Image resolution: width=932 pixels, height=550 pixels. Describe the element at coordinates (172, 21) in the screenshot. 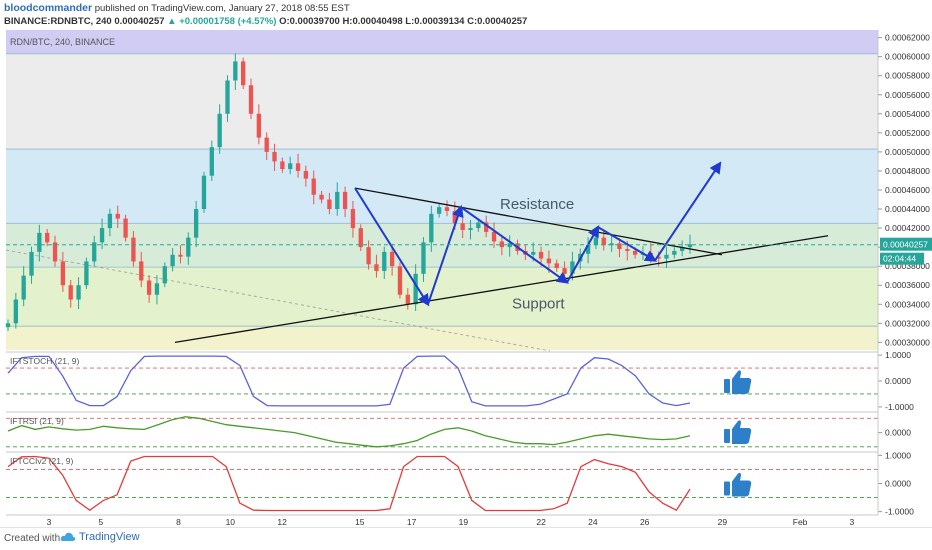

I see `change-arrow-icon: ▲` at that location.